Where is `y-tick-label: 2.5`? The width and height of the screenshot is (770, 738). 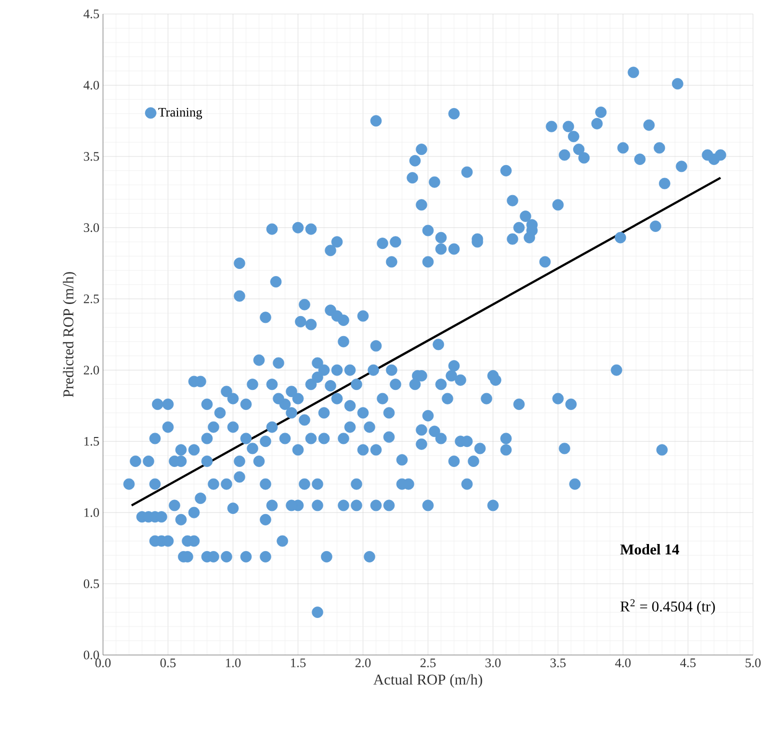
y-tick-label: 2.5 is located at coordinates (91, 299).